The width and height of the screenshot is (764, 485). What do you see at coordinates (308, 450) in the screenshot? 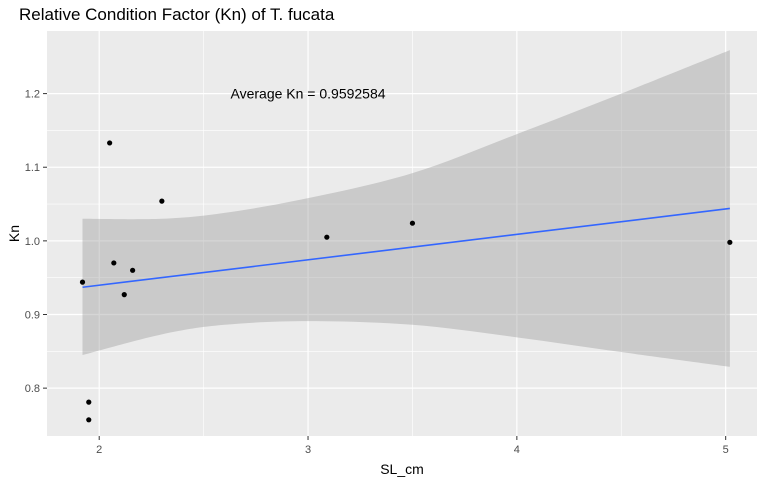
I see `x-tick-label: 3` at bounding box center [308, 450].